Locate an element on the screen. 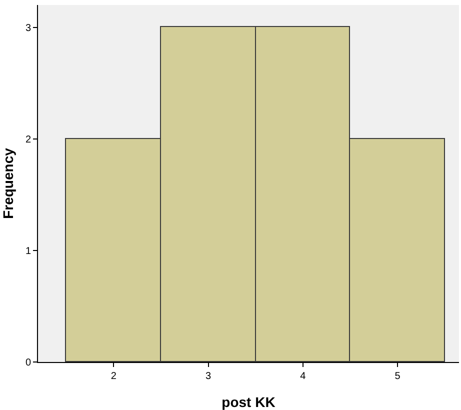  y-tick-label: 1 is located at coordinates (28, 251).